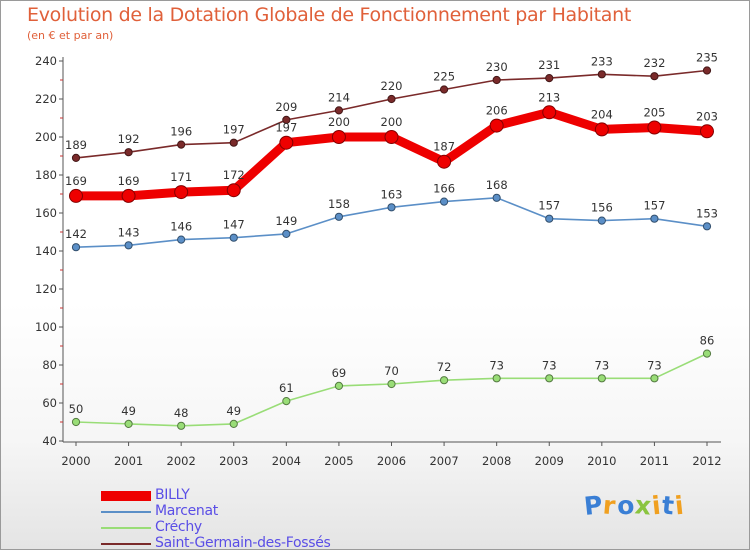  What do you see at coordinates (444, 77) in the screenshot?
I see `data-label: 225` at bounding box center [444, 77].